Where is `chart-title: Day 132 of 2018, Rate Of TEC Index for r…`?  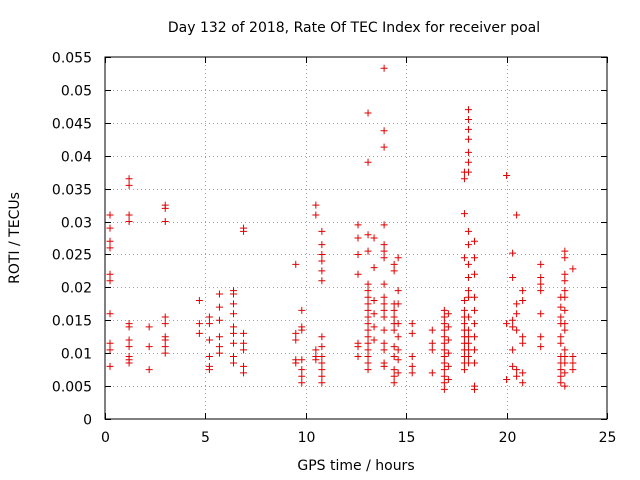 chart-title: Day 132 of 2018, Rate Of TEC Index for r… is located at coordinates (354, 28).